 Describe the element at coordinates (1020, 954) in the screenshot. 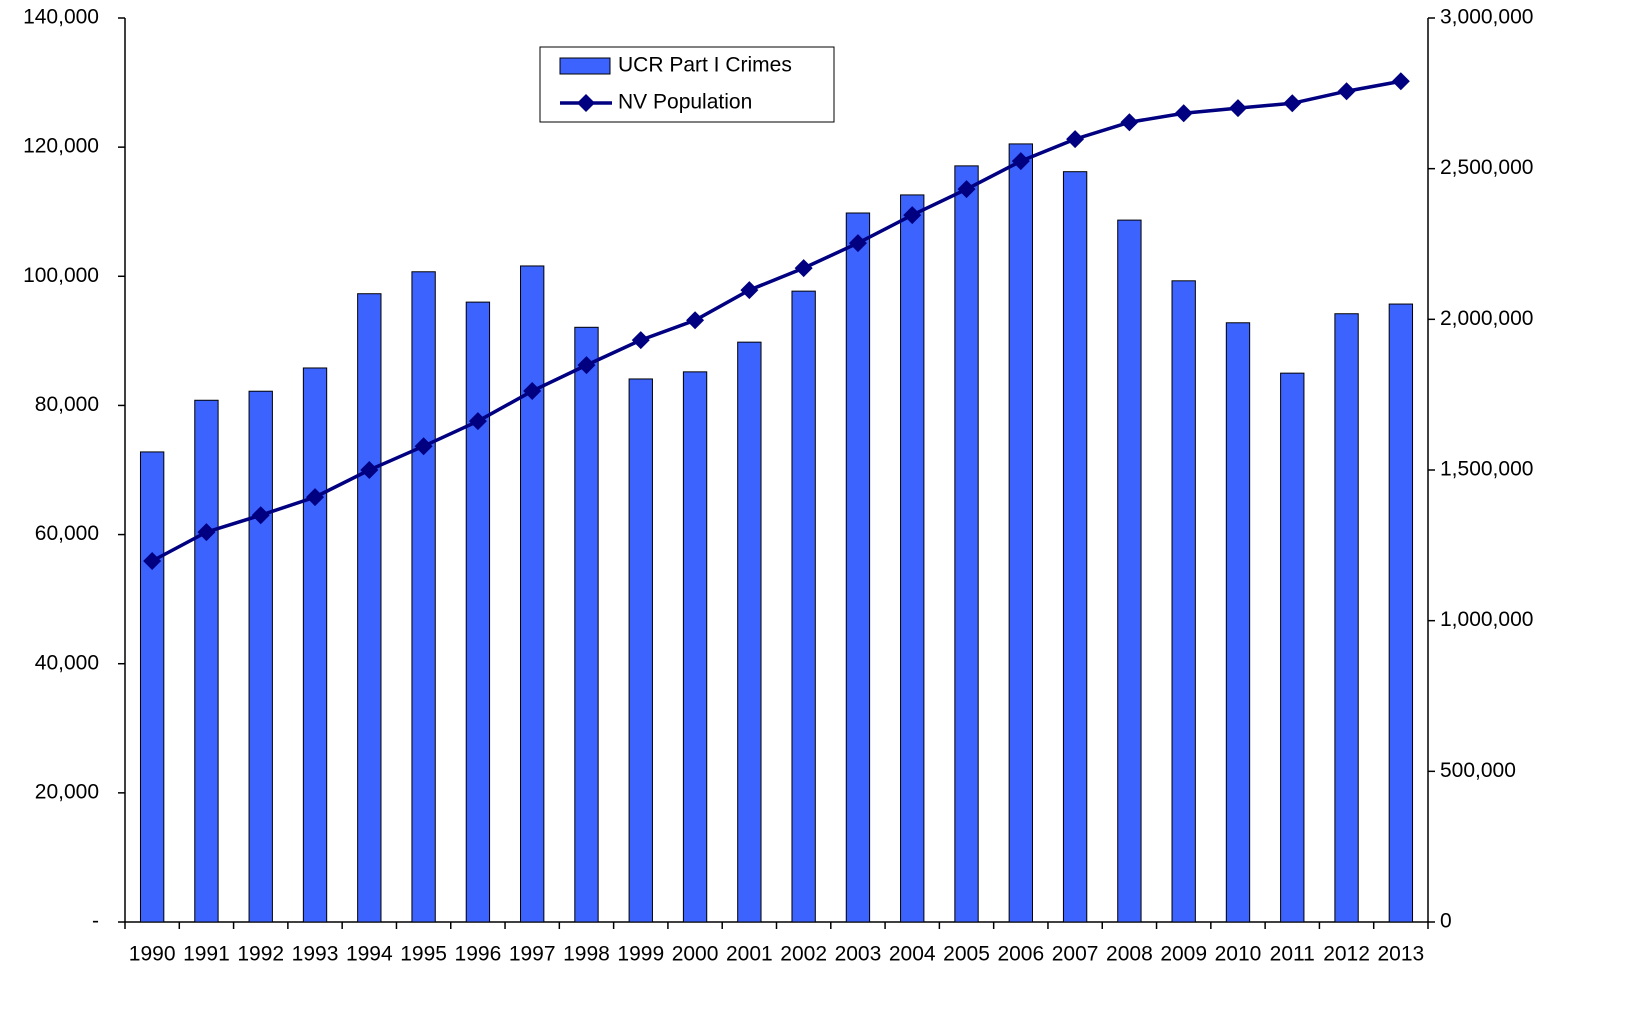

I see `x-tick-label: 2006` at that location.